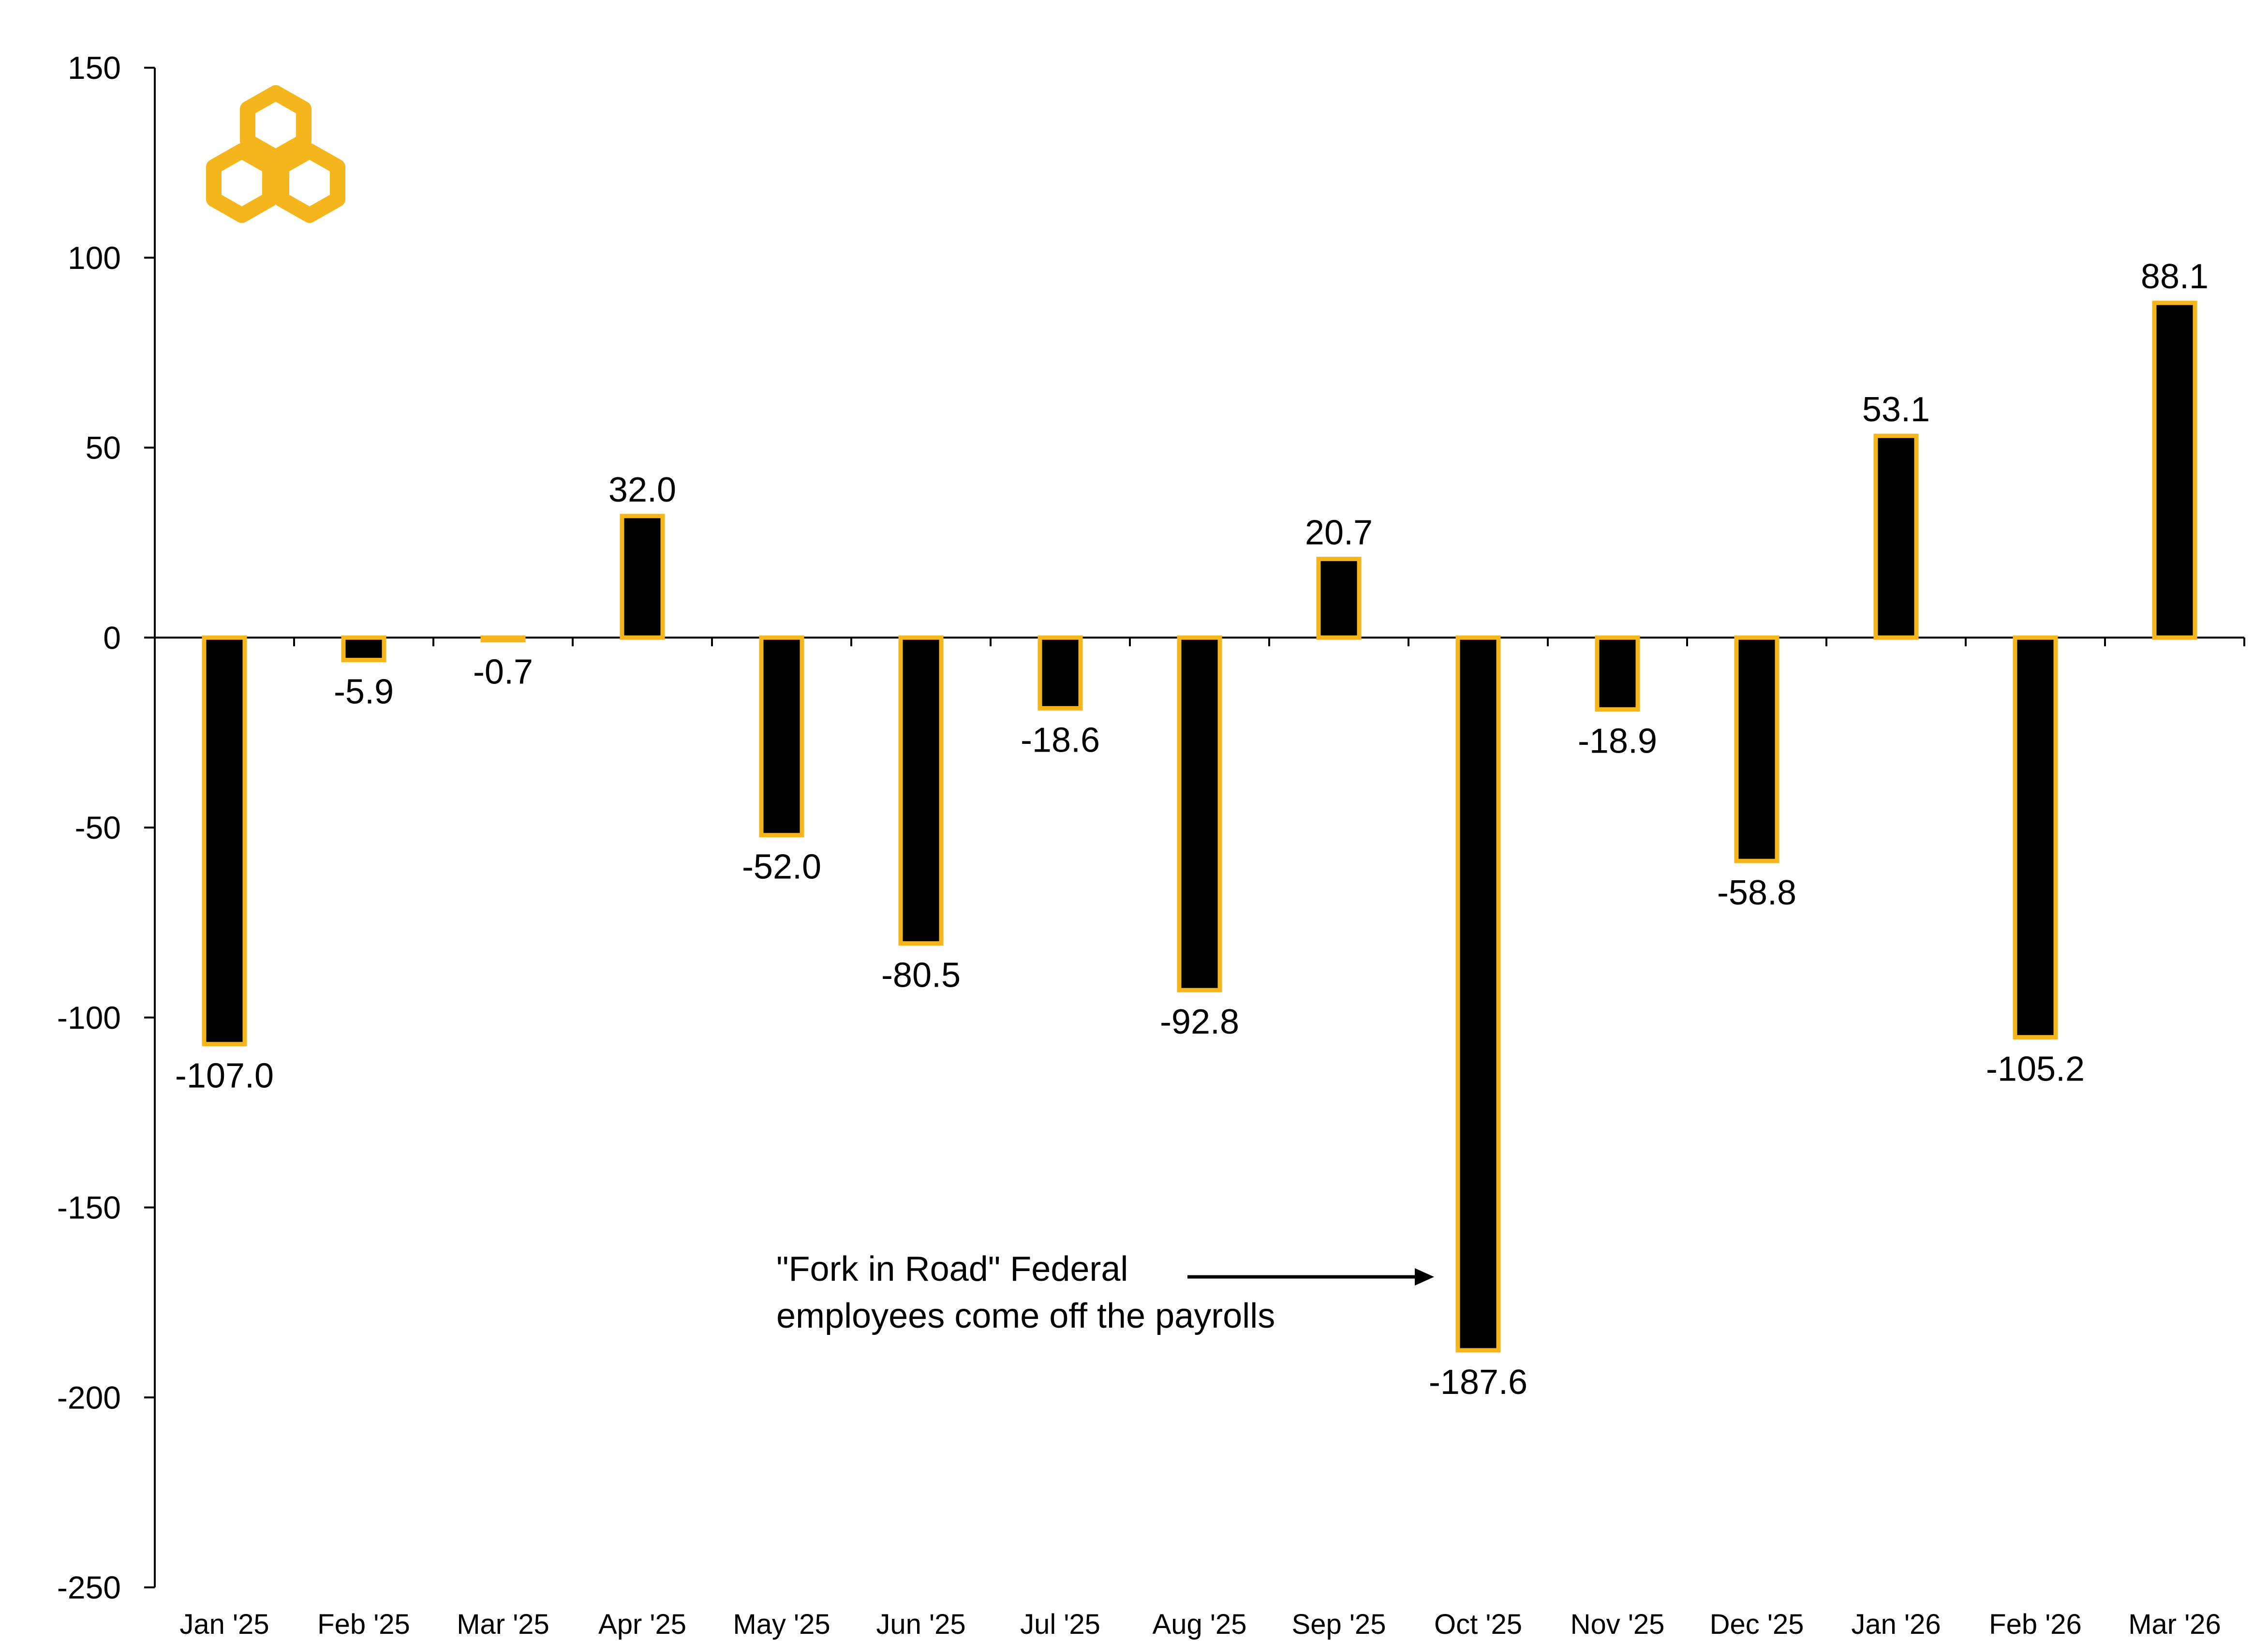 This screenshot has height=1643, width=2268. What do you see at coordinates (1757, 892) in the screenshot?
I see `bar-data-label: -58.8` at bounding box center [1757, 892].